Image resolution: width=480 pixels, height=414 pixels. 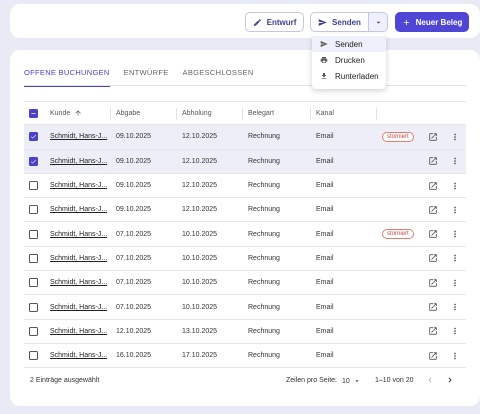 I want to click on column-header-belegart: Belegart, so click(x=261, y=113).